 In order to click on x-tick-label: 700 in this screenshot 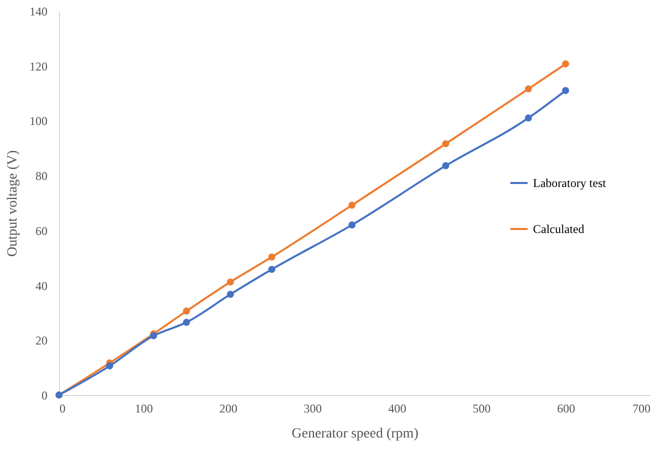, I will do `click(641, 409)`.